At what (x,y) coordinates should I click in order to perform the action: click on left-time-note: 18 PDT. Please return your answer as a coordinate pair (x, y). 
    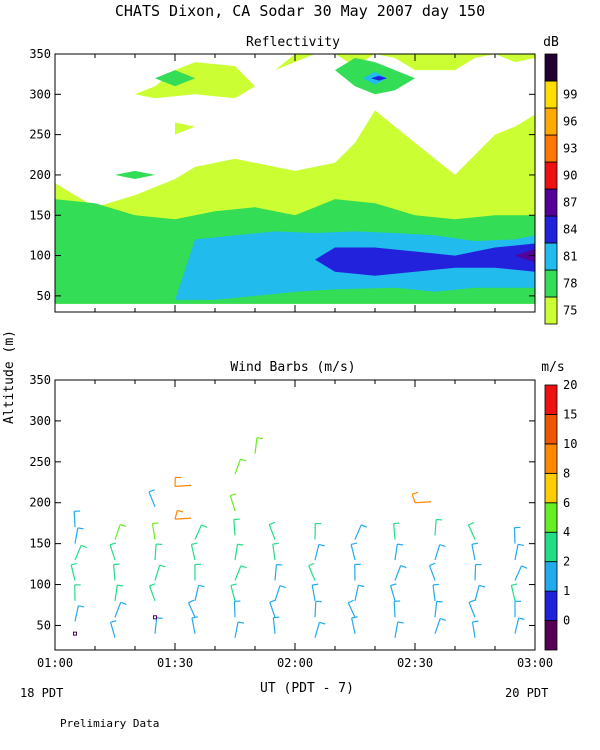
    Looking at the image, I should click on (41, 693).